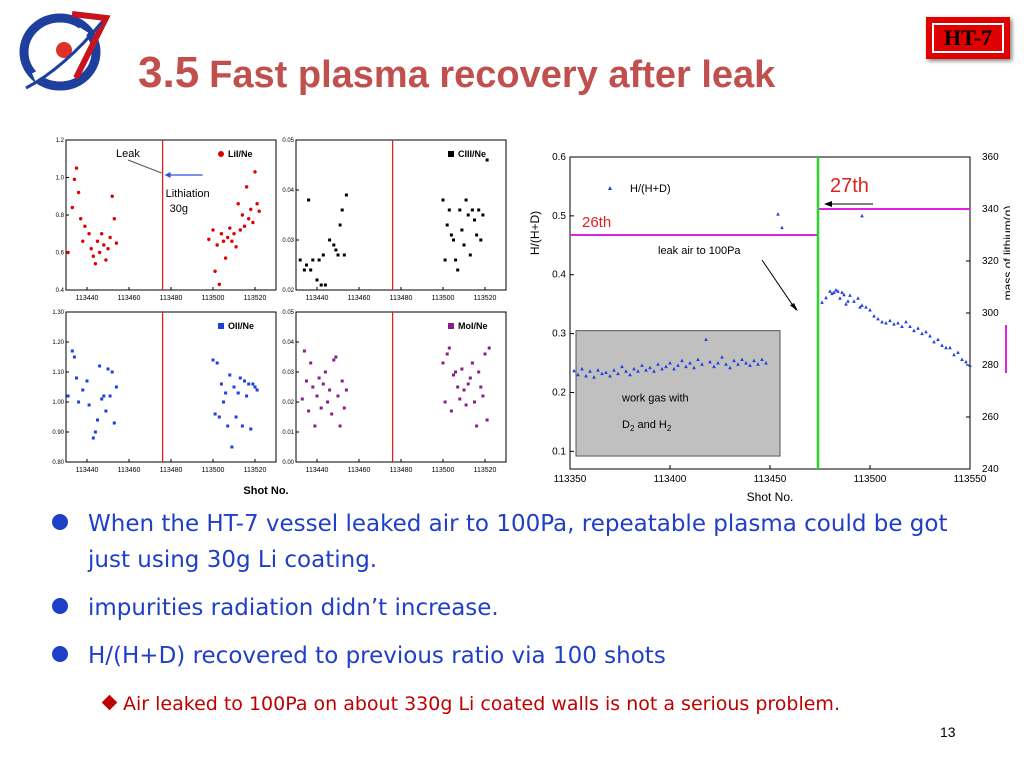 The image size is (1024, 768). Describe the element at coordinates (288, 343) in the screenshot. I see `y-tick-label: 0.04` at that location.